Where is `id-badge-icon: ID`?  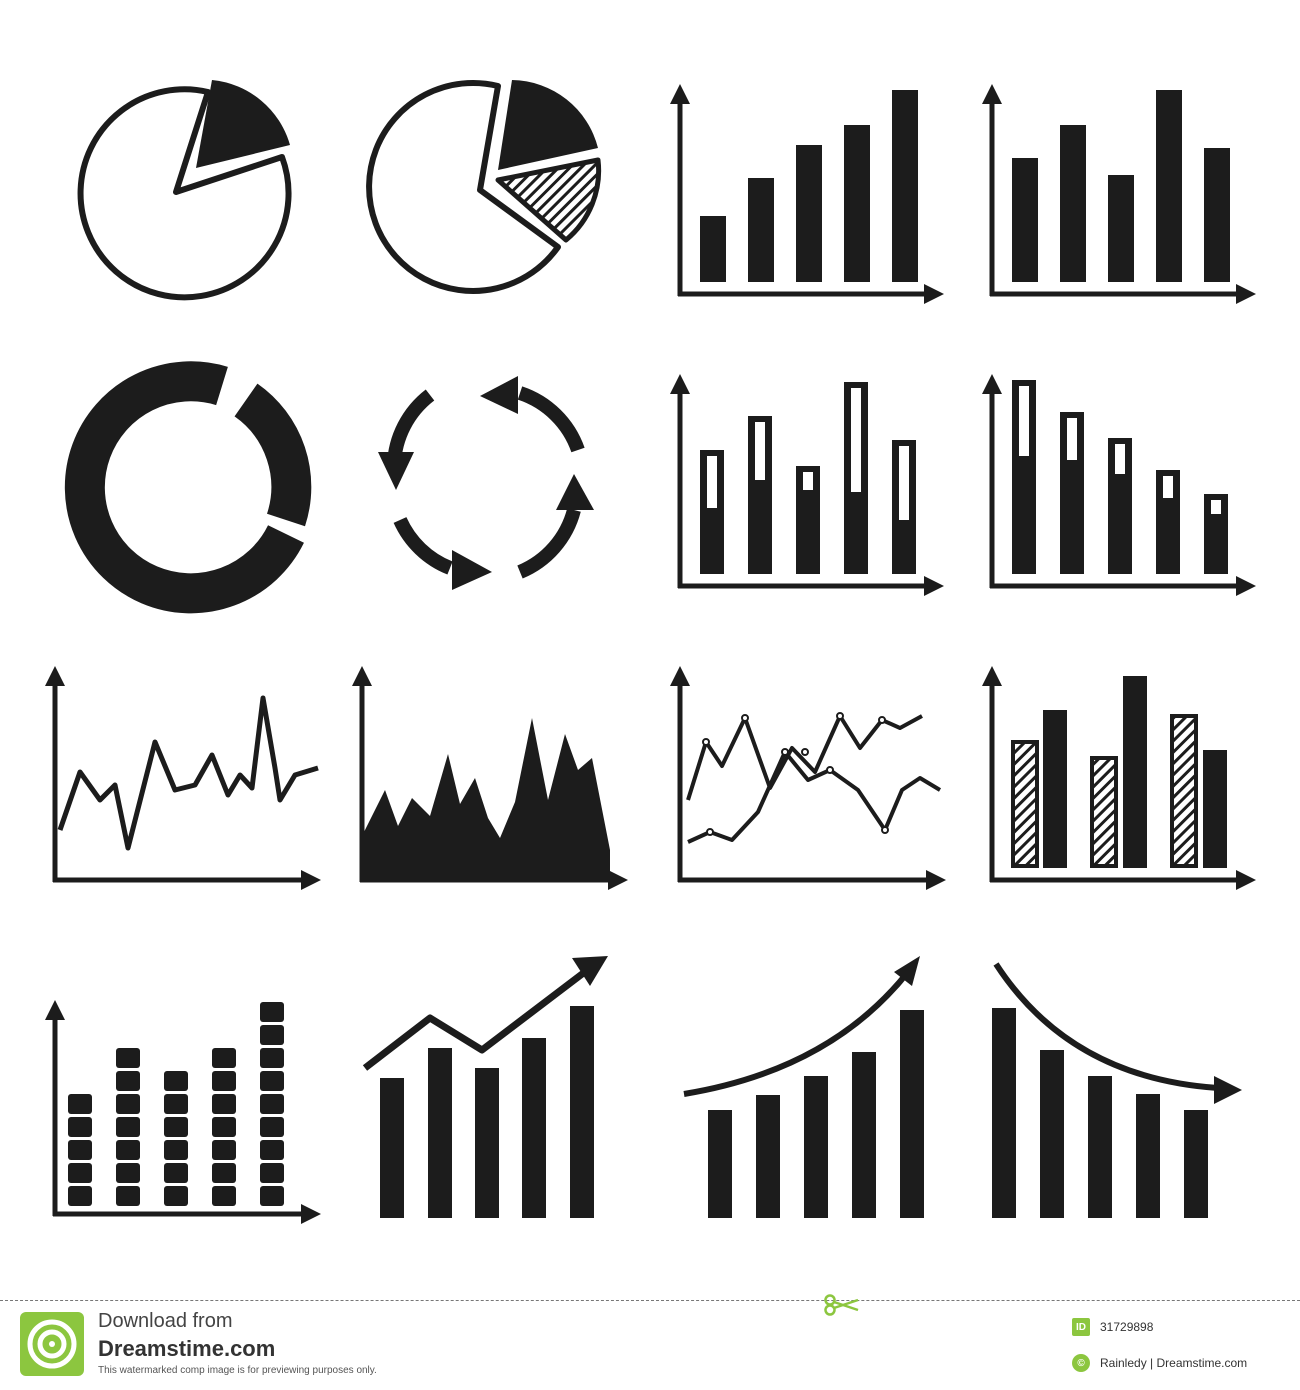 id-badge-icon: ID is located at coordinates (1081, 1327).